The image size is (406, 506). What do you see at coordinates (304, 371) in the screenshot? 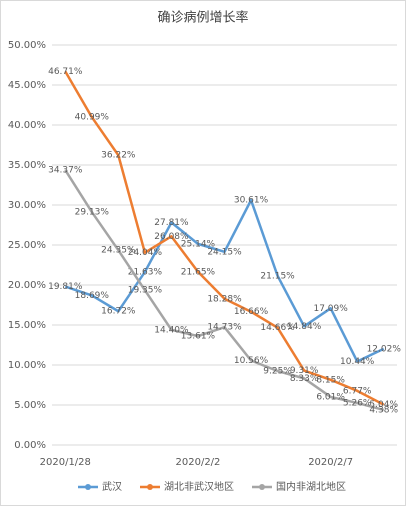
I see `data-label: 9.31%` at bounding box center [304, 371].